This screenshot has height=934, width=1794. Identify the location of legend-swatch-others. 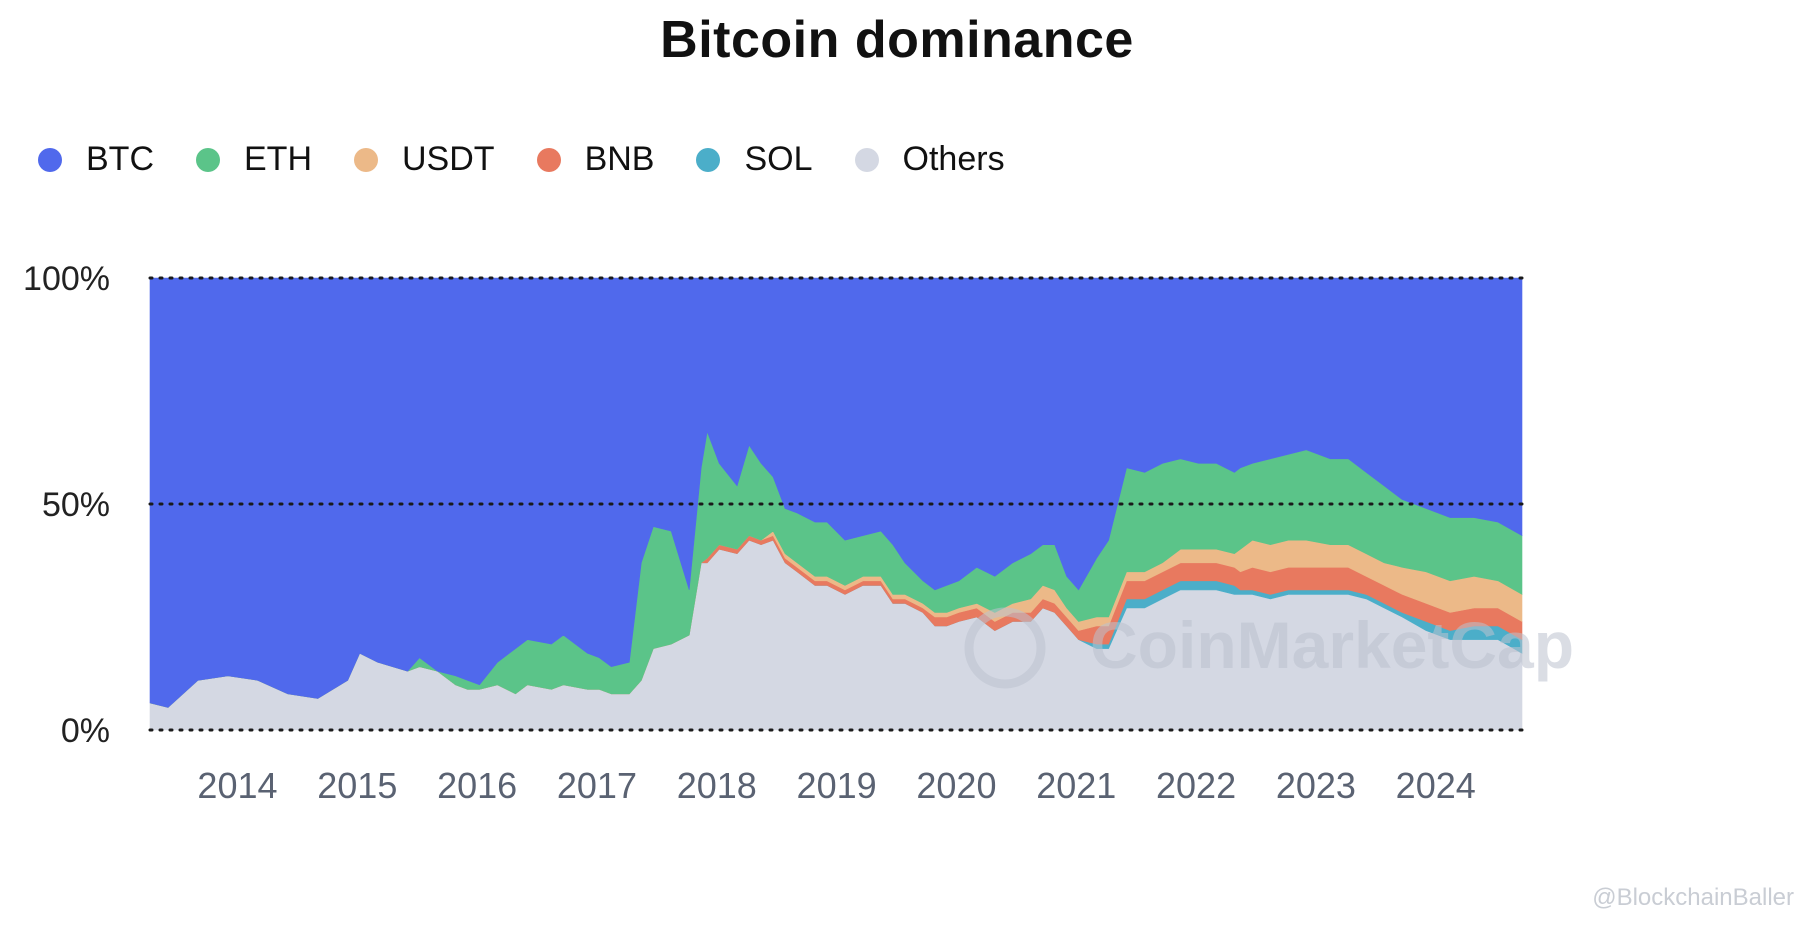
(866, 159).